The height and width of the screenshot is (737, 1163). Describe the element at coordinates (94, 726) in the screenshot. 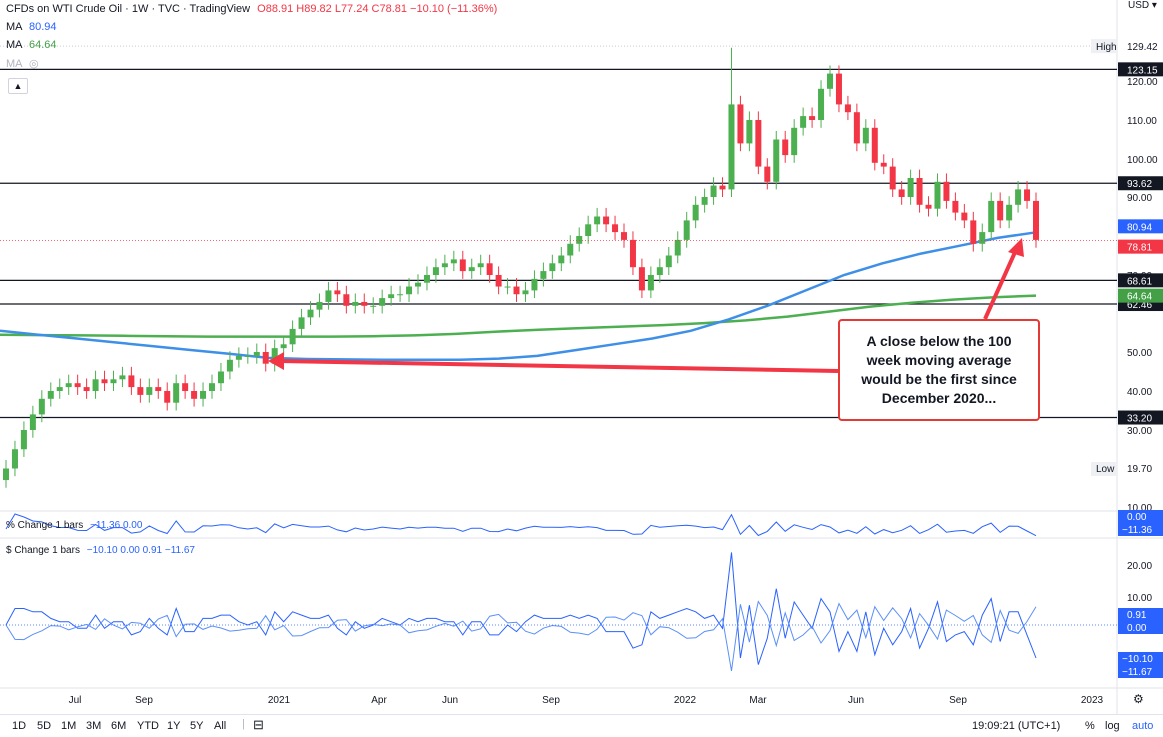

I see `range-3m: 3M` at that location.